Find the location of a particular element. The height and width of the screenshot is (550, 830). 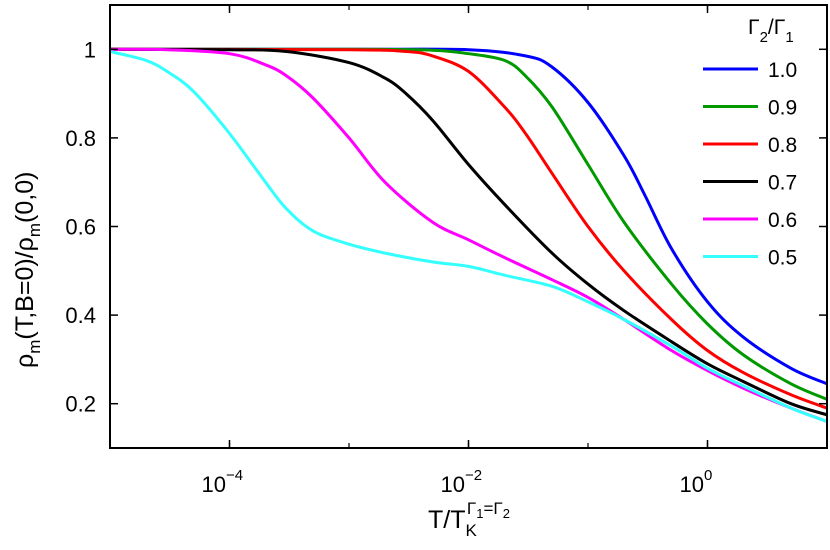

y-tick-label: 1 is located at coordinates (90, 49).